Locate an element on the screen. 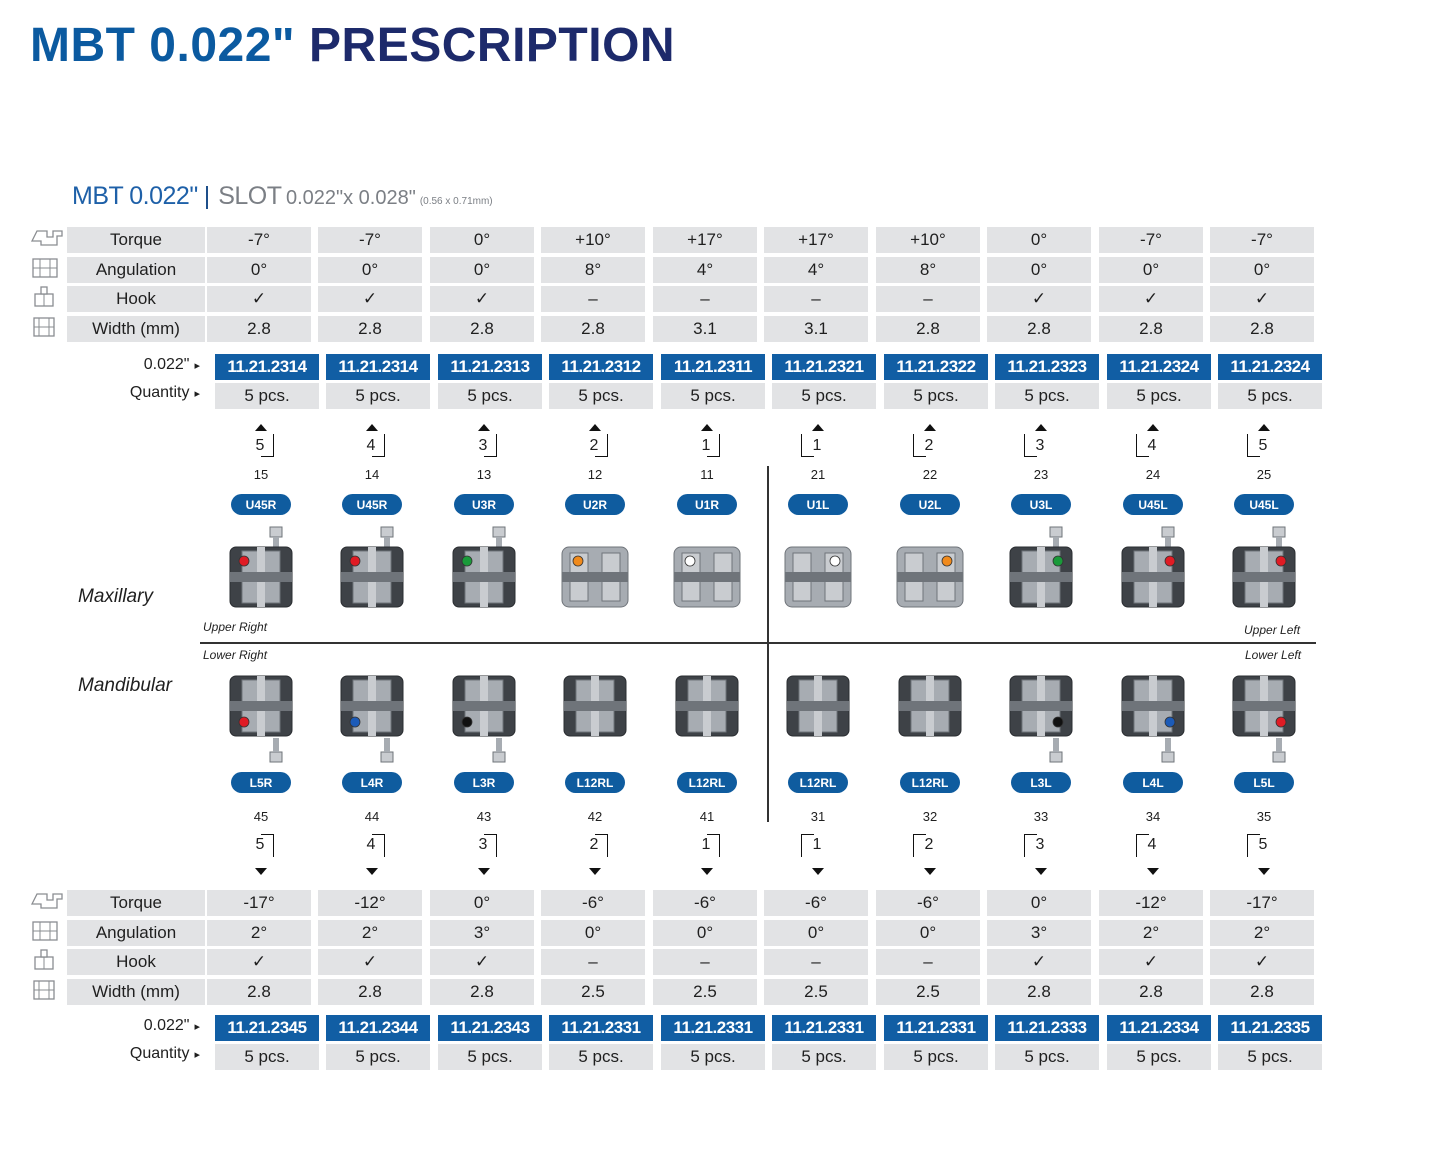  lower-part-number: 11.21.2344 is located at coordinates (378, 1028).